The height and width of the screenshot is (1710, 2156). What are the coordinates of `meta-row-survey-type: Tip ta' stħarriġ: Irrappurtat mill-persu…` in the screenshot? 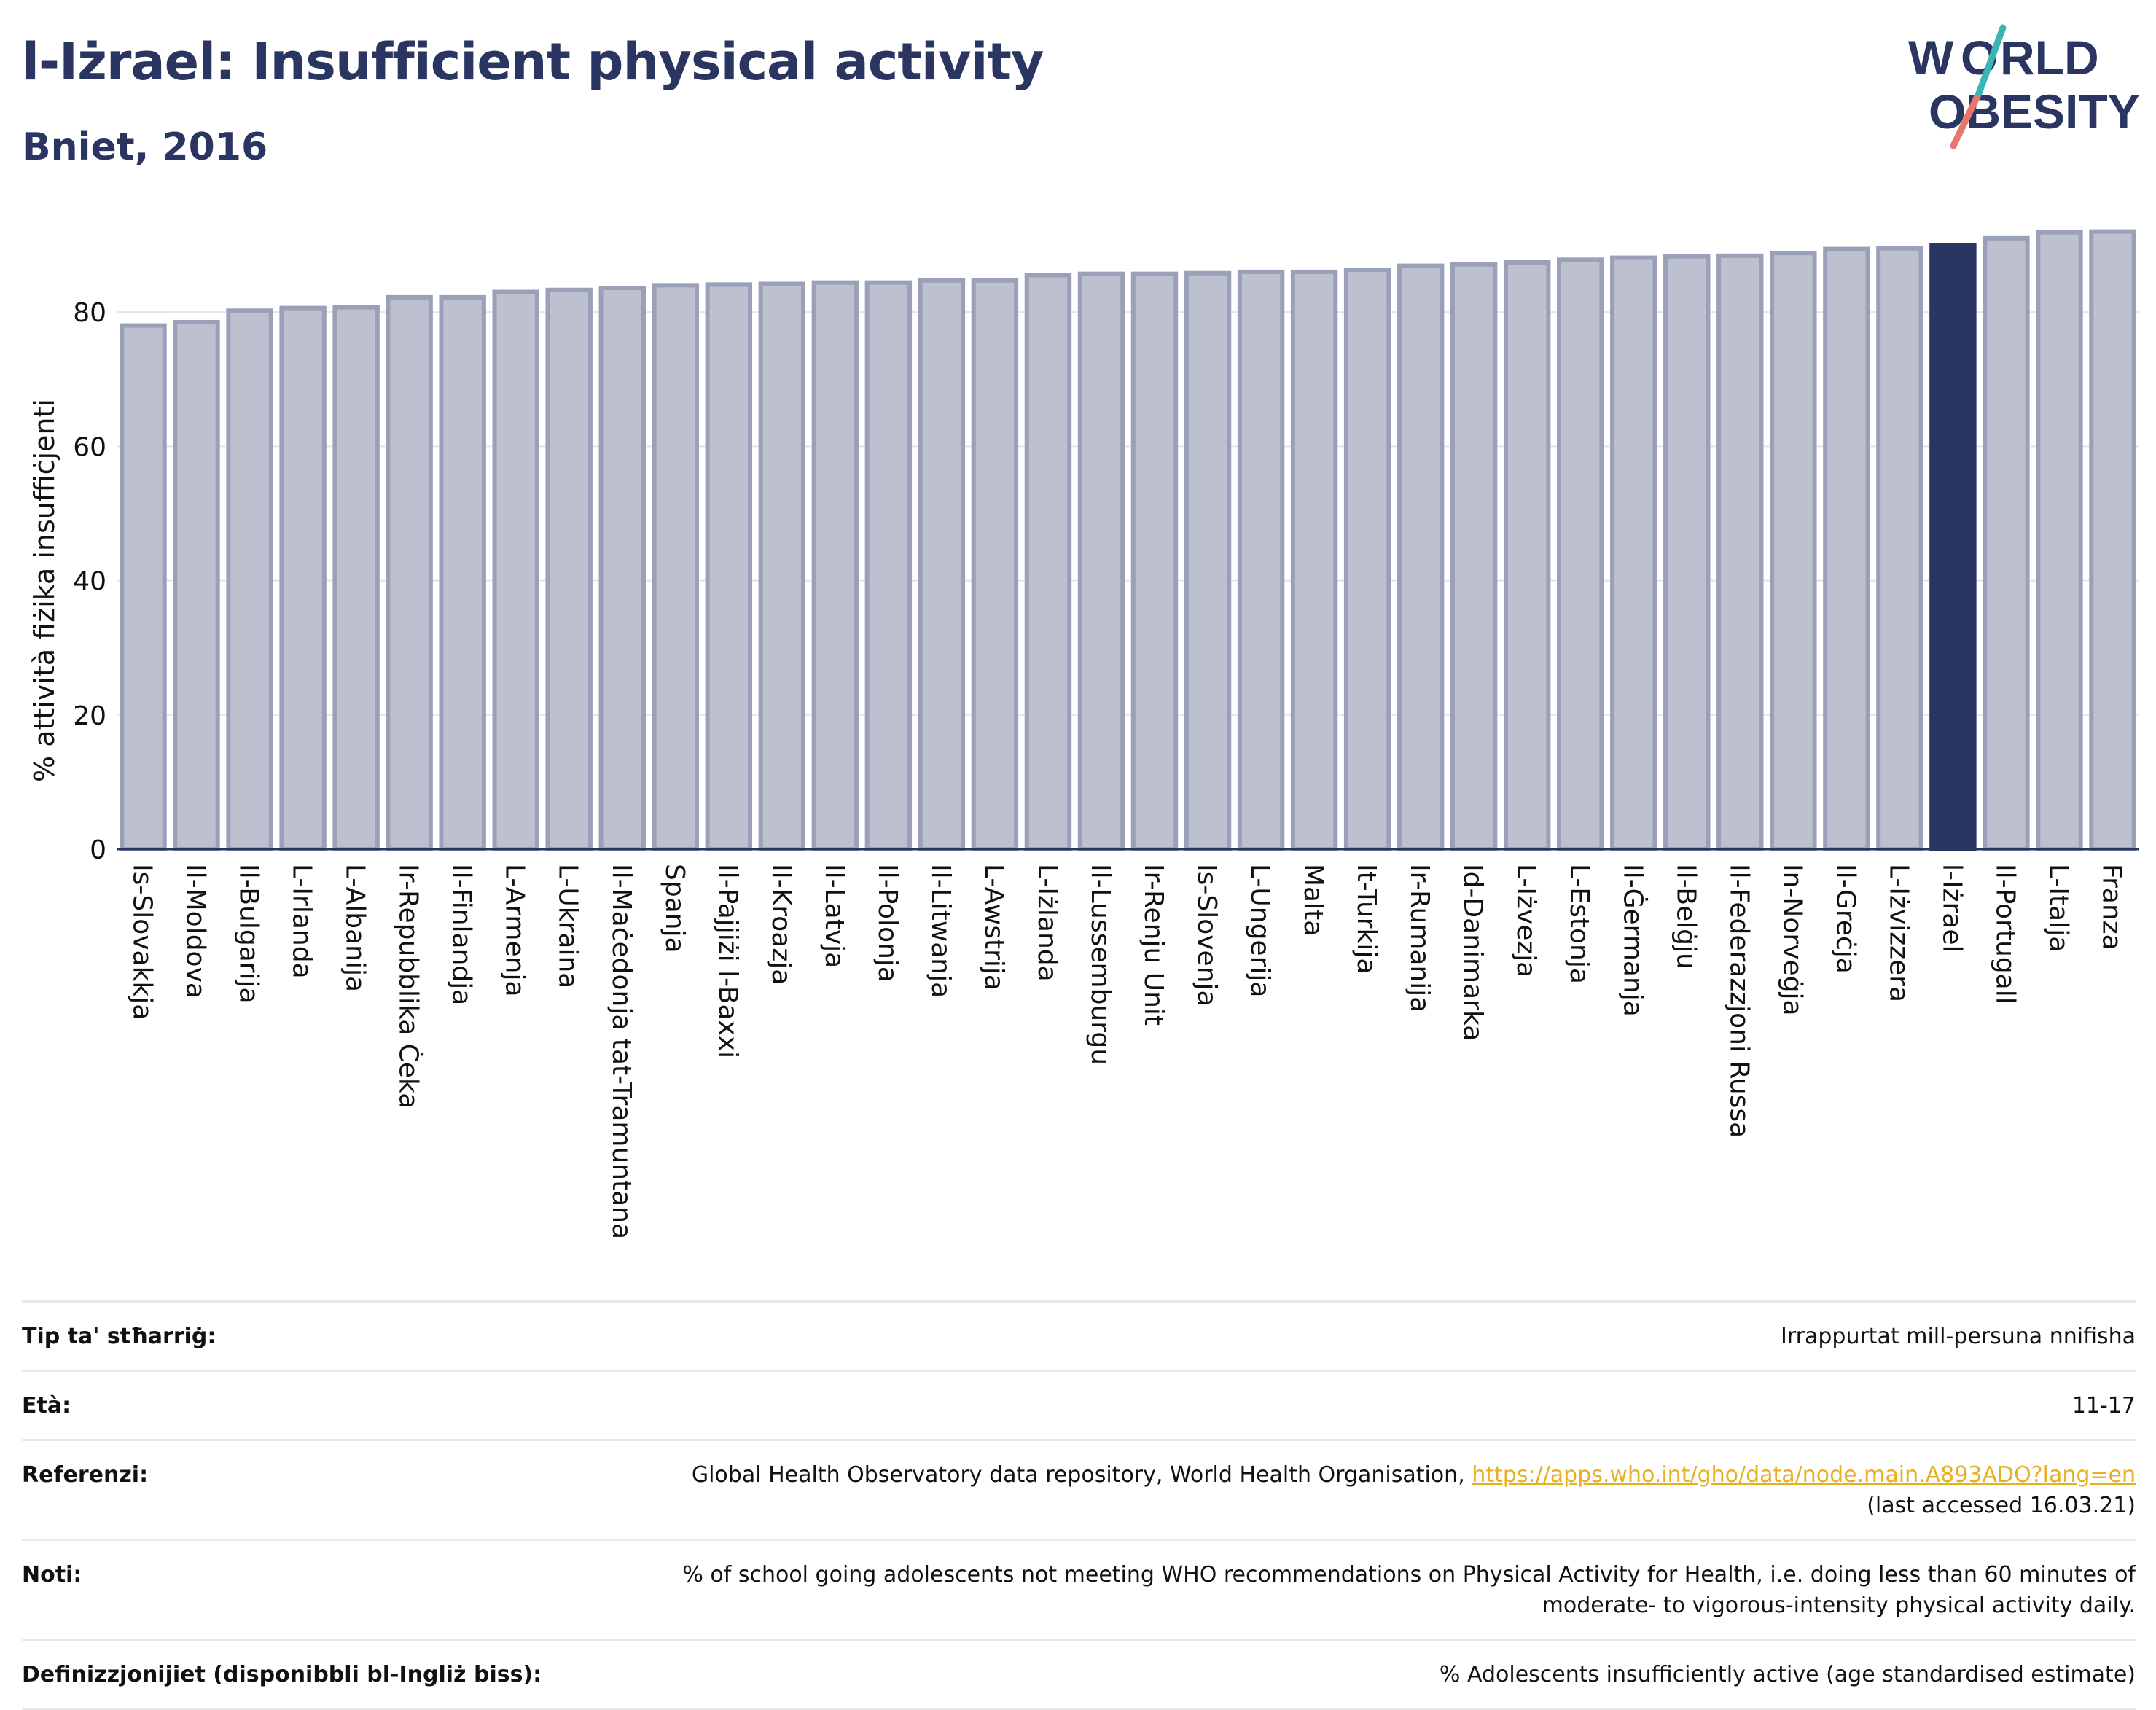 It's located at (1079, 1335).